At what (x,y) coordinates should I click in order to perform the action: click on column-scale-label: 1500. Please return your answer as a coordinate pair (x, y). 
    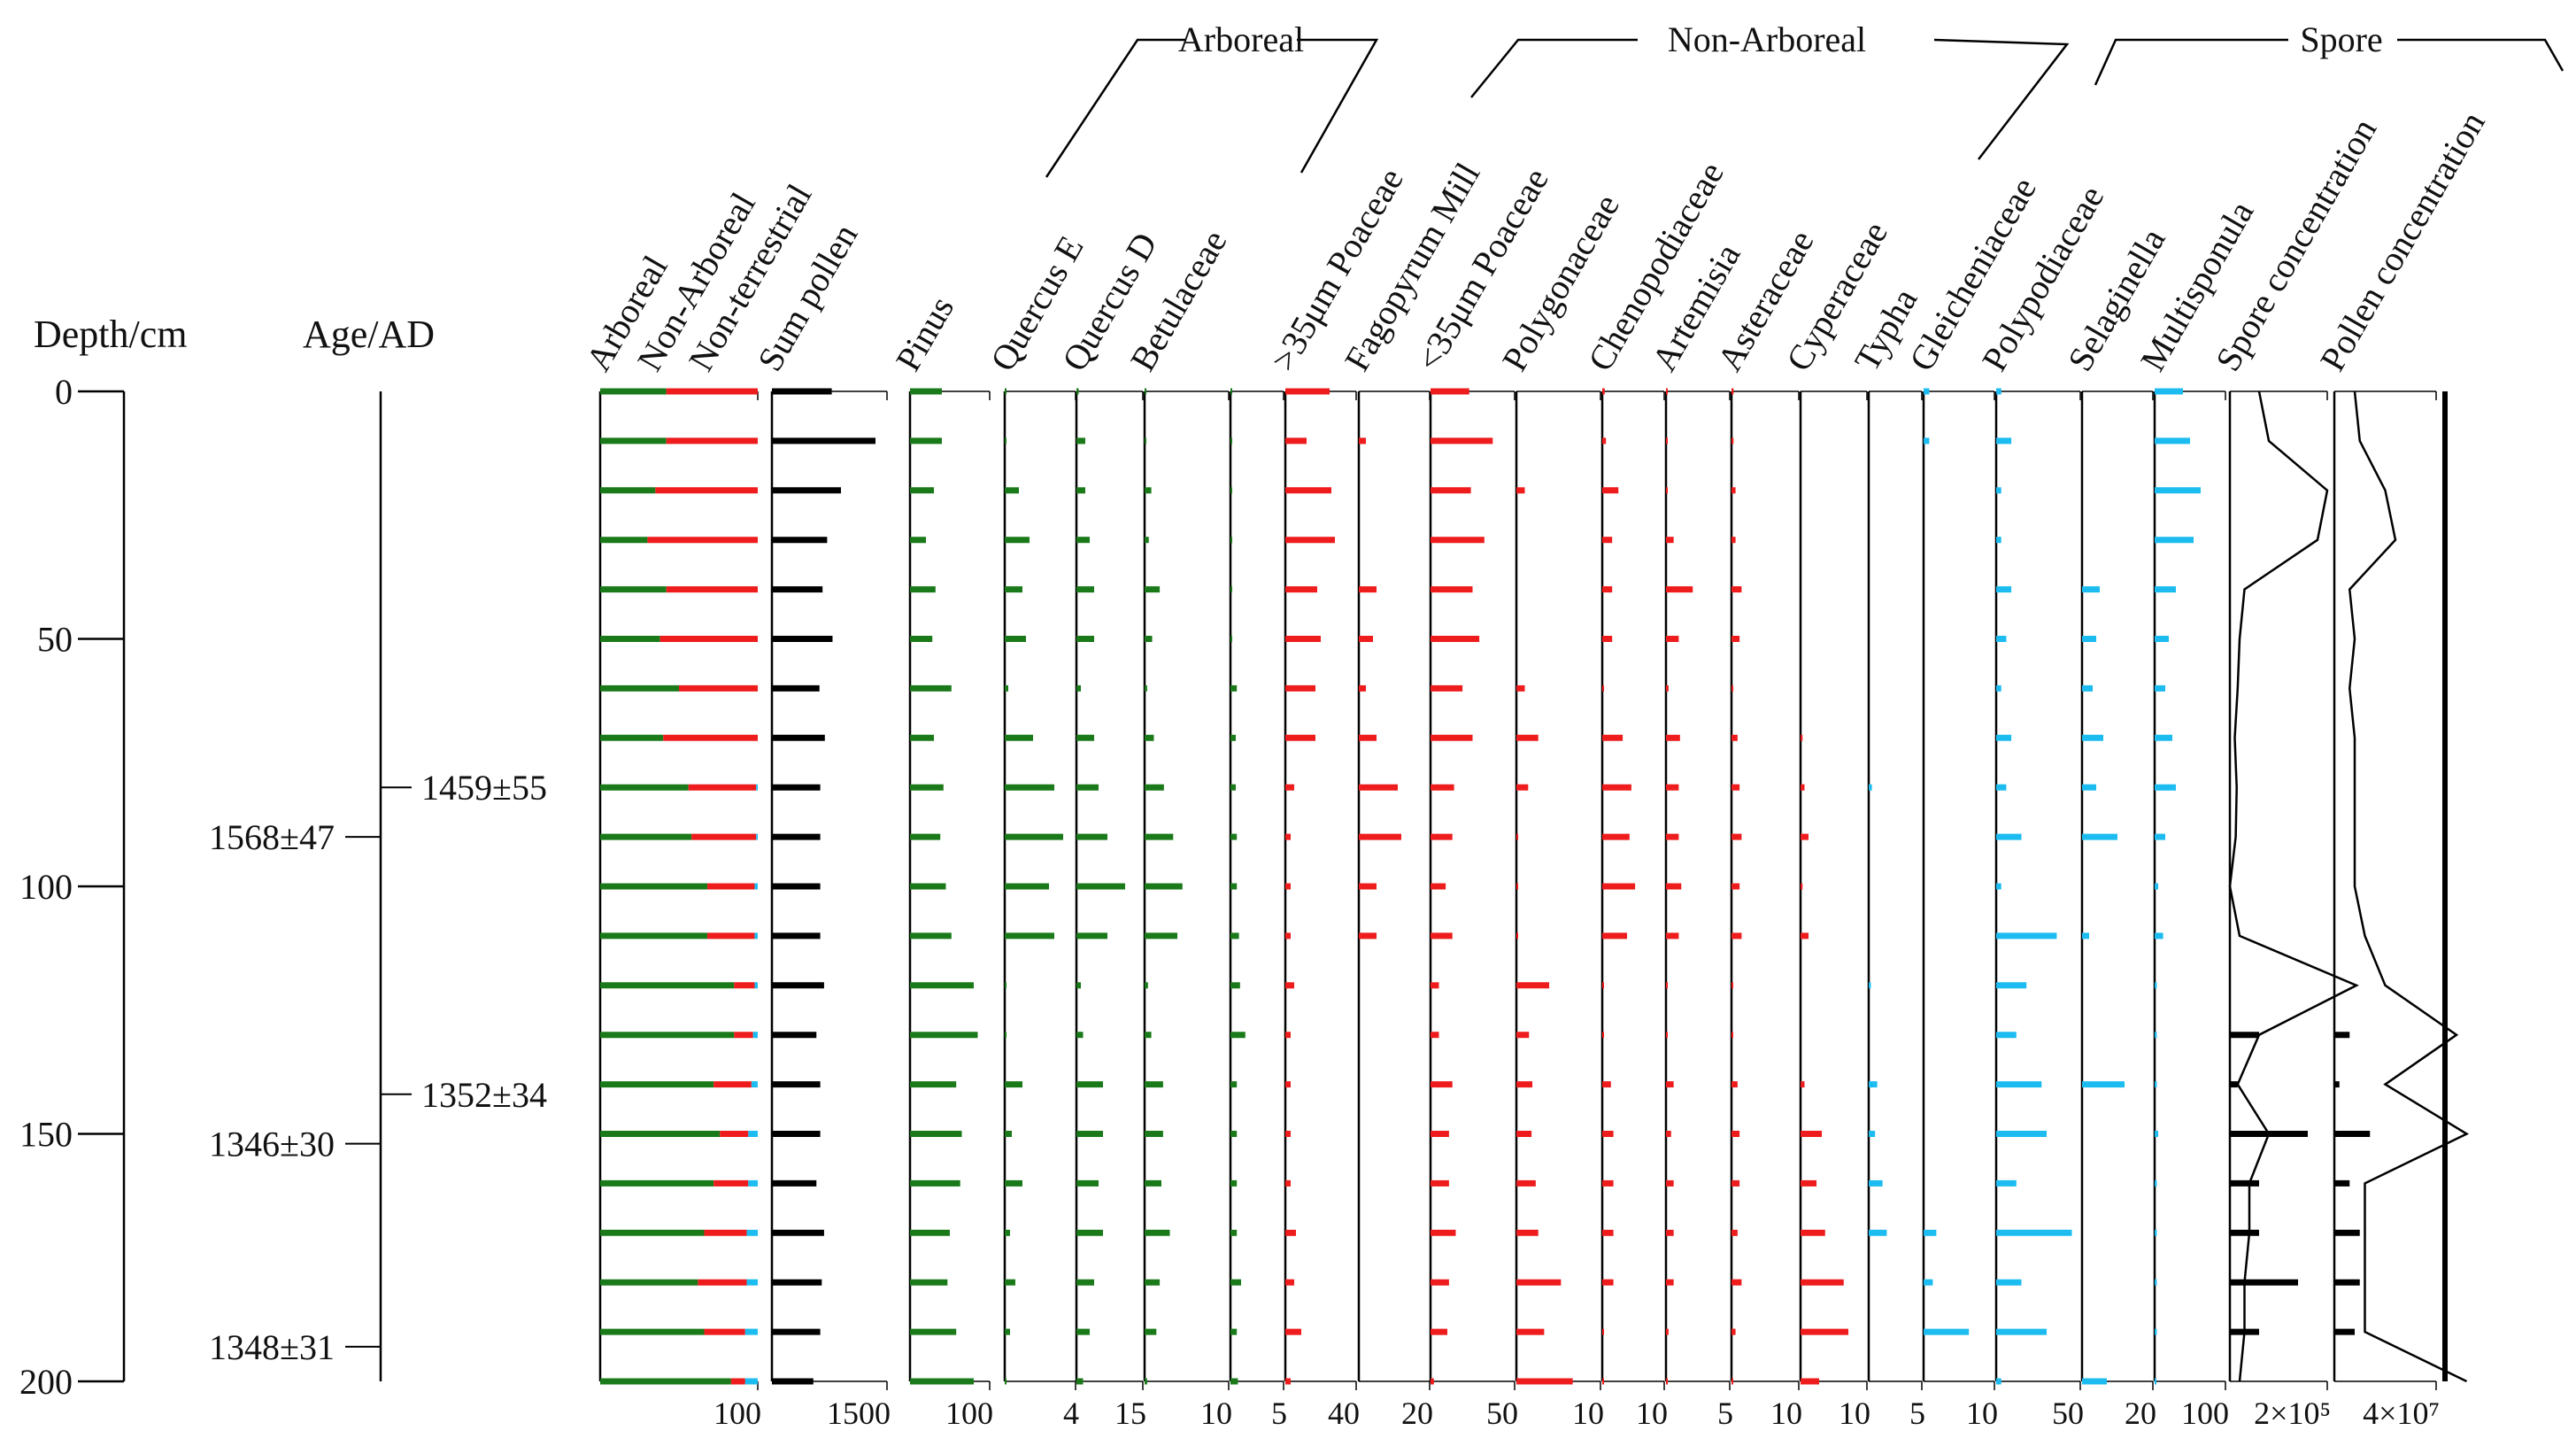
    Looking at the image, I should click on (859, 1413).